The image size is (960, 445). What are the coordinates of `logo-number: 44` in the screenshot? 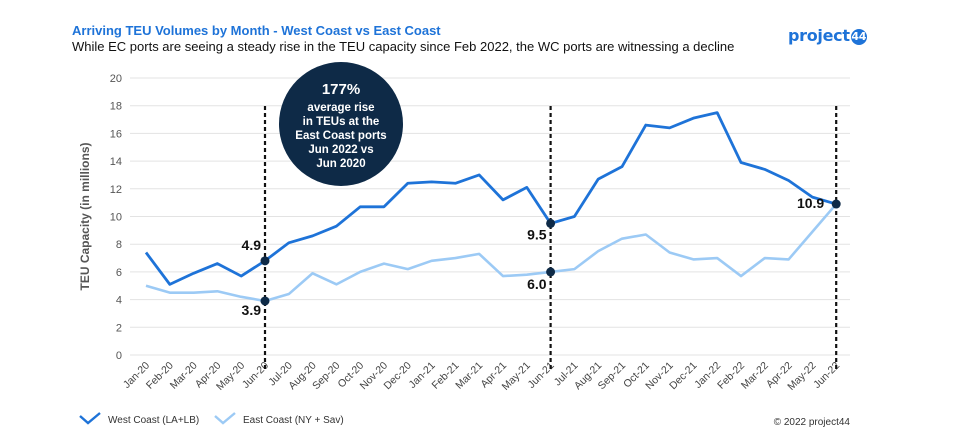 It's located at (858, 37).